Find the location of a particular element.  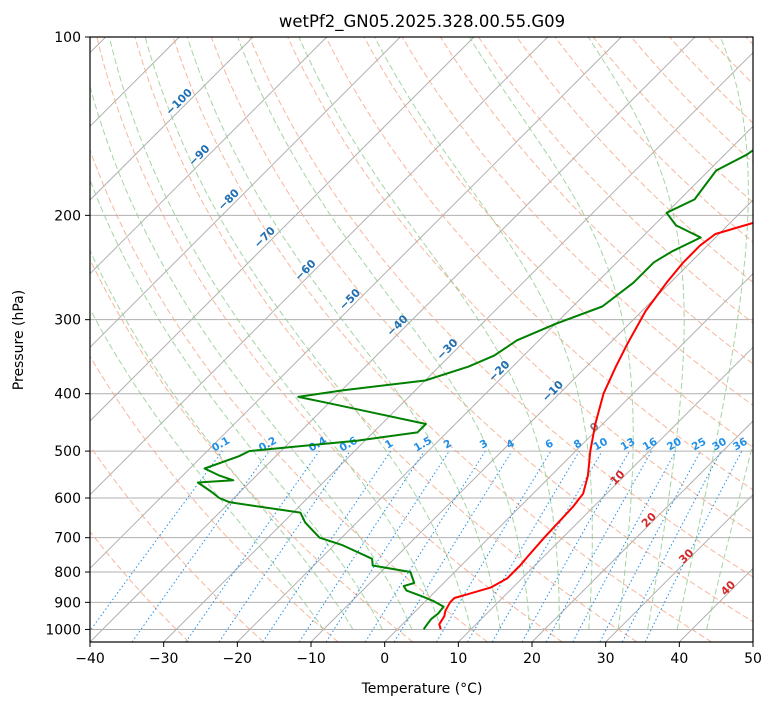

x-tick-label: 30 is located at coordinates (606, 659).